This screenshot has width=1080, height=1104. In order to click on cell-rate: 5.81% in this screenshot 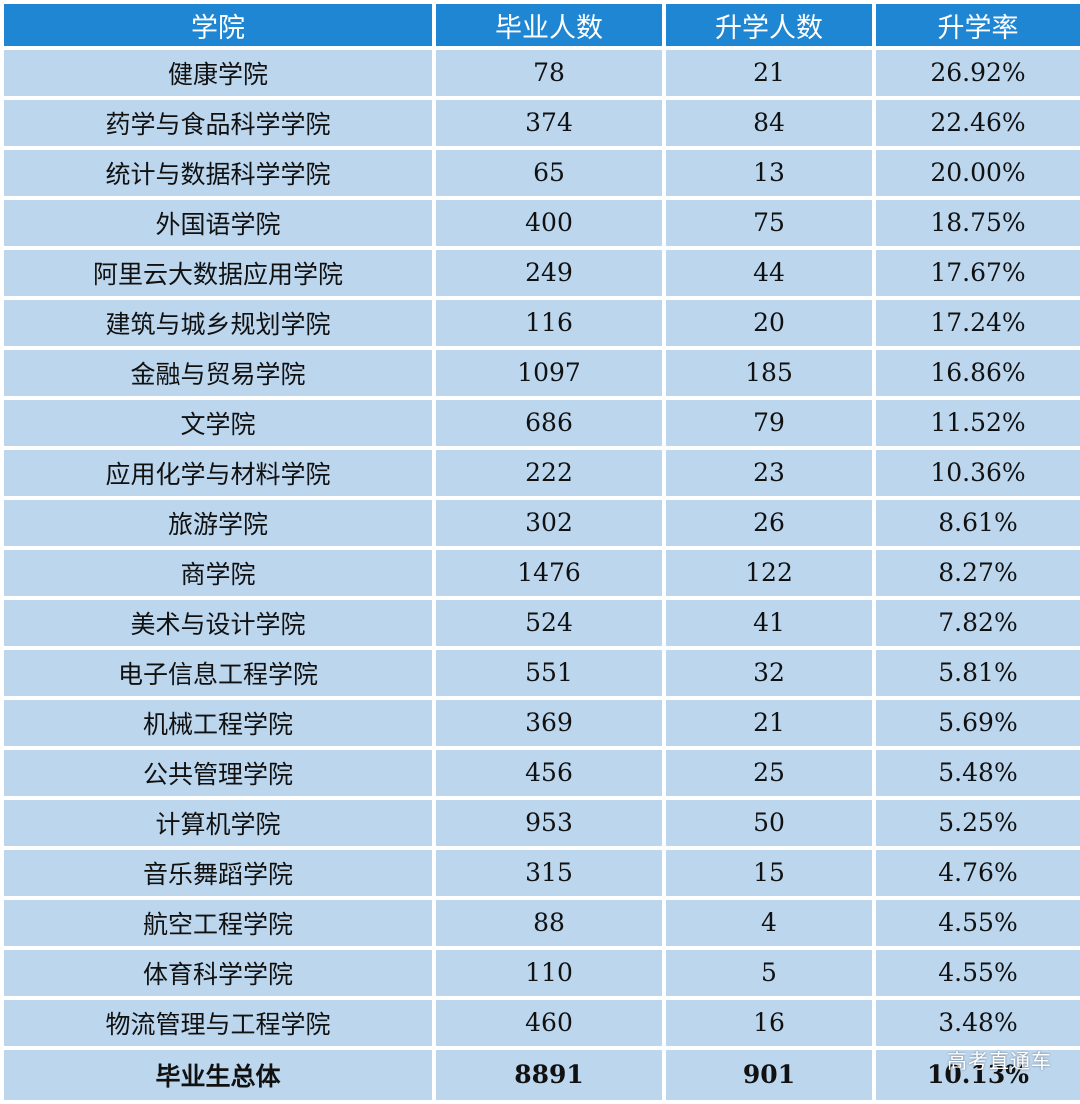, I will do `click(976, 672)`.